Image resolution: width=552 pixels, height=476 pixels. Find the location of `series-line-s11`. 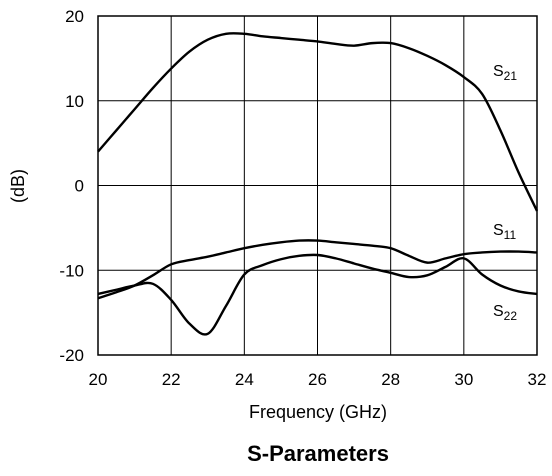

series-line-s11 is located at coordinates (317, 269).